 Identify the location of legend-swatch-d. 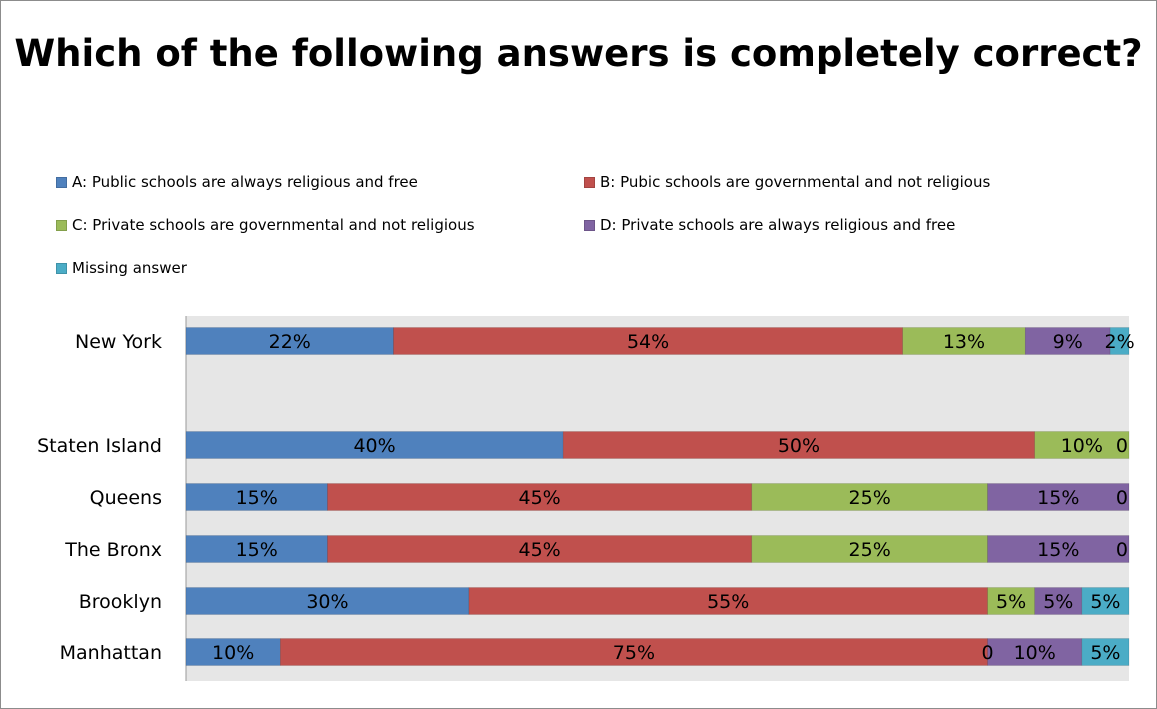
(589, 225).